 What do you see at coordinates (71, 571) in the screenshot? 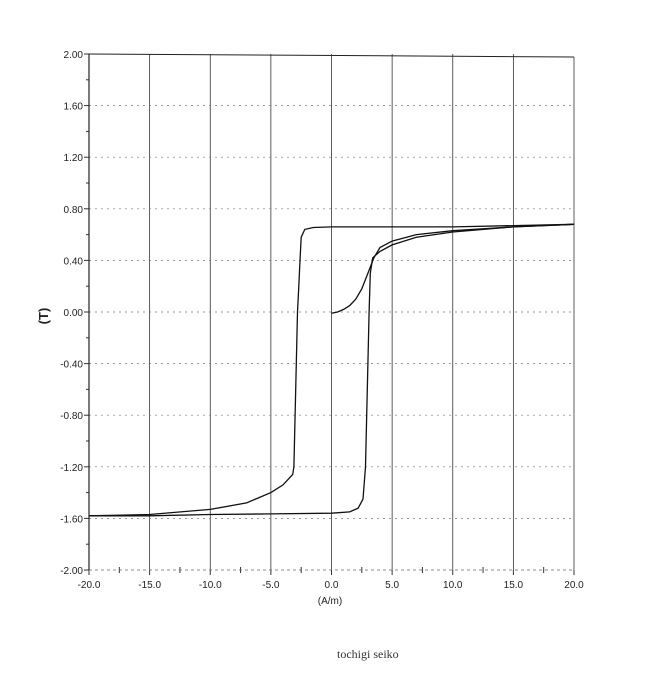
I see `y-tick-label: -2.00` at bounding box center [71, 571].